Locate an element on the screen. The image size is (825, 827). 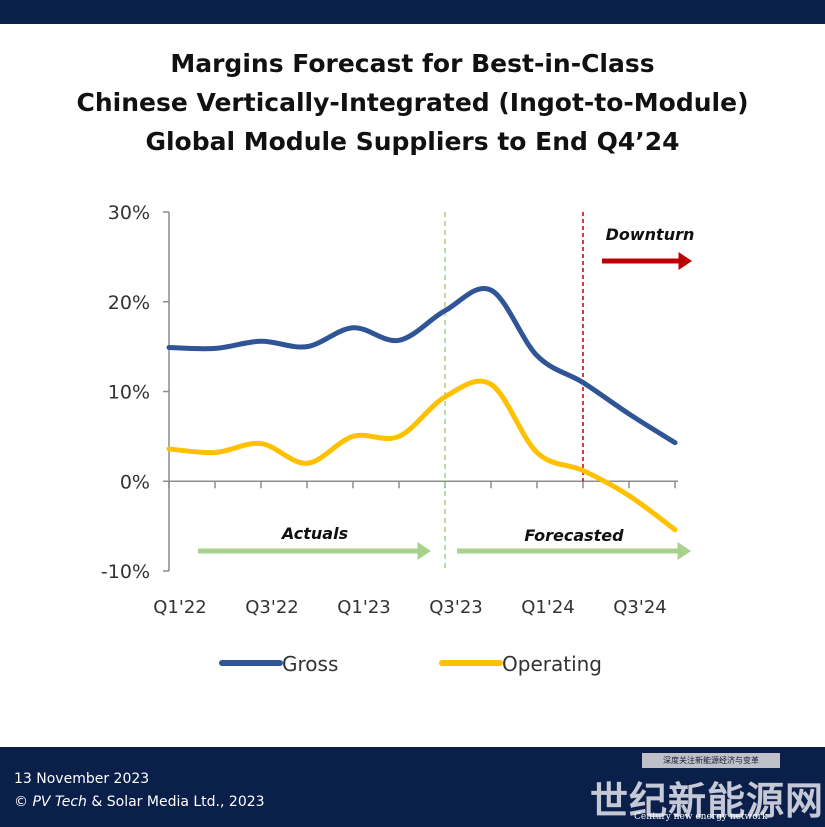
legend-label-operating: Operating is located at coordinates (552, 664).